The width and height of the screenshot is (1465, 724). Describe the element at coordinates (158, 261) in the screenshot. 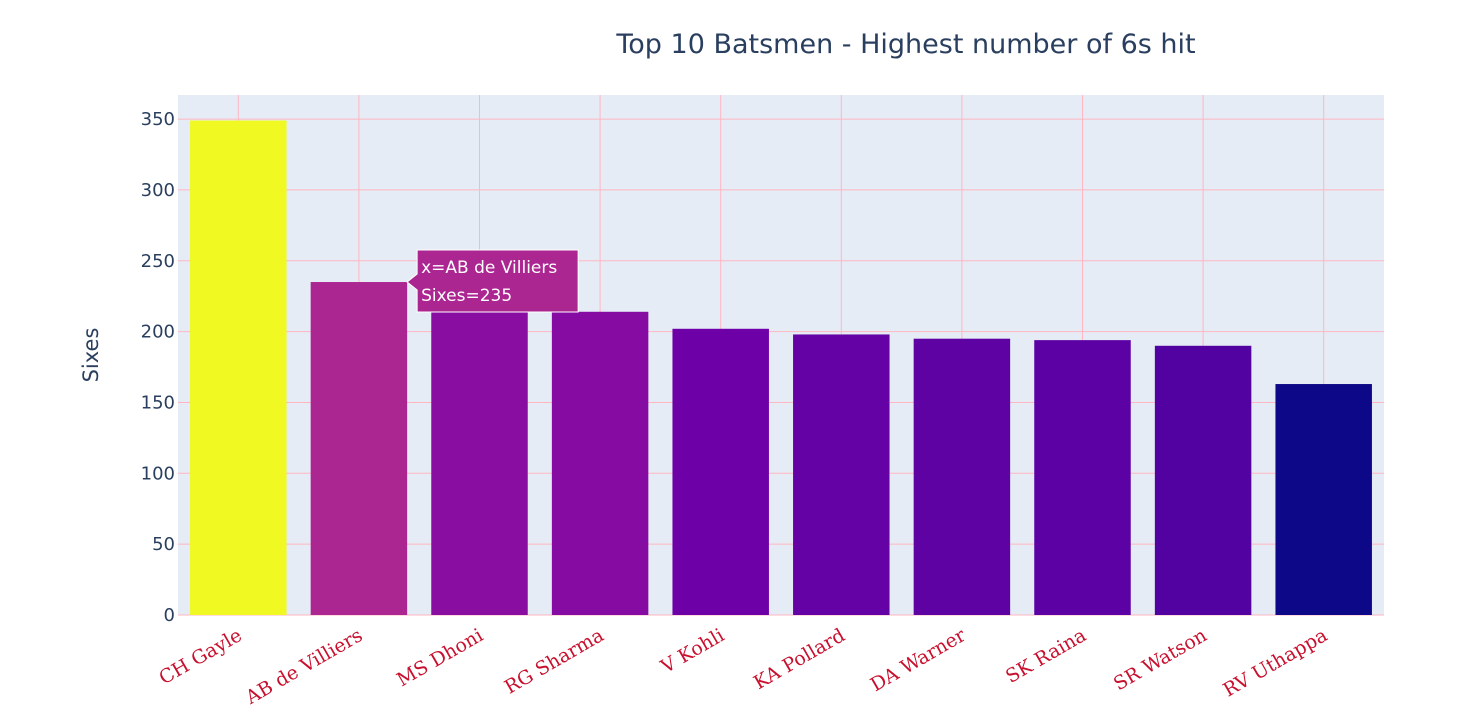

I see `y-tick-label: 250` at that location.